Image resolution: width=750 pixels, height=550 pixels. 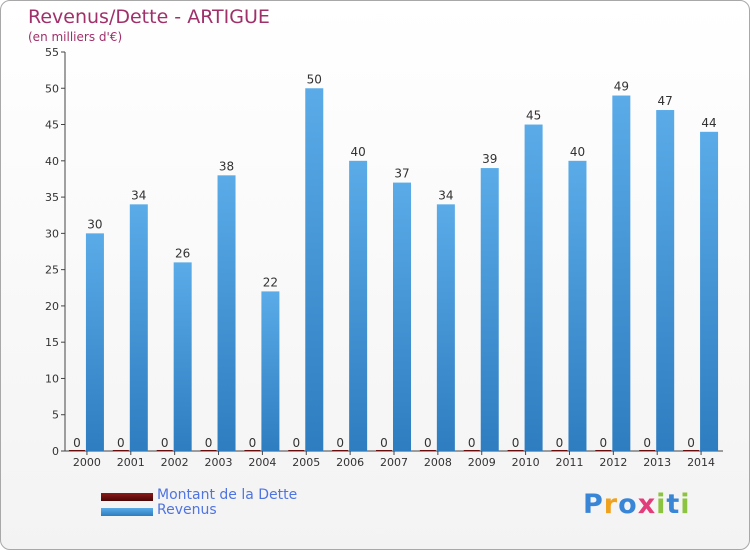 I want to click on x-tick-label: 2004, so click(x=262, y=462).